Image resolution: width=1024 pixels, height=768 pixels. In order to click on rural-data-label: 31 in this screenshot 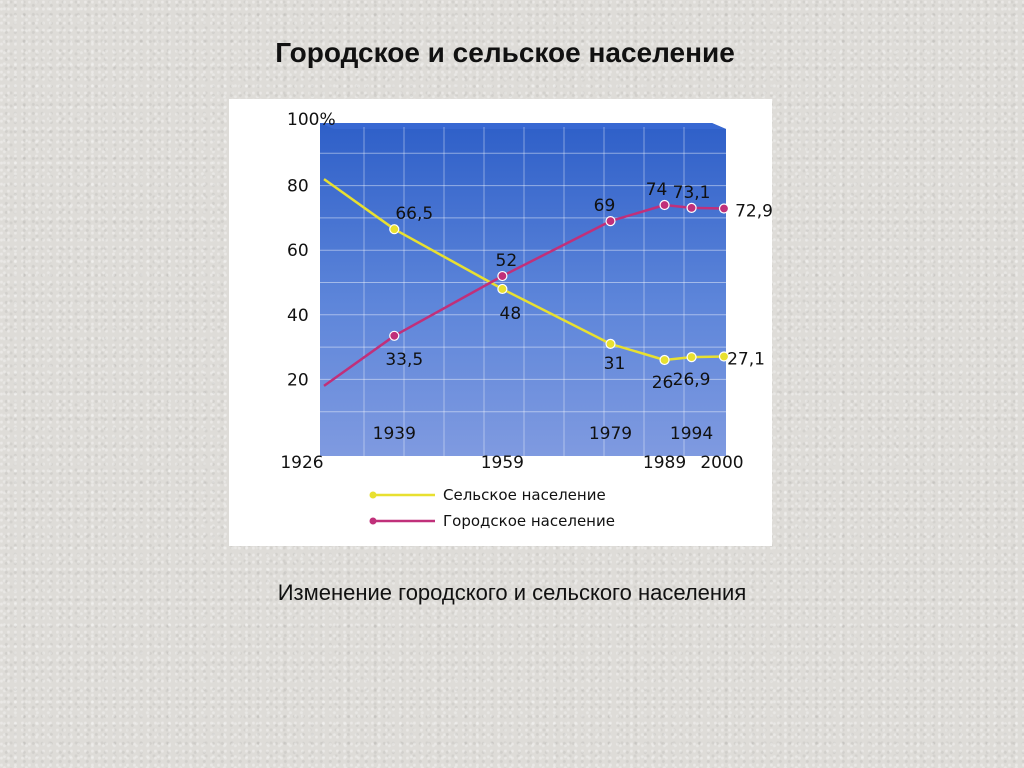, I will do `click(615, 364)`.